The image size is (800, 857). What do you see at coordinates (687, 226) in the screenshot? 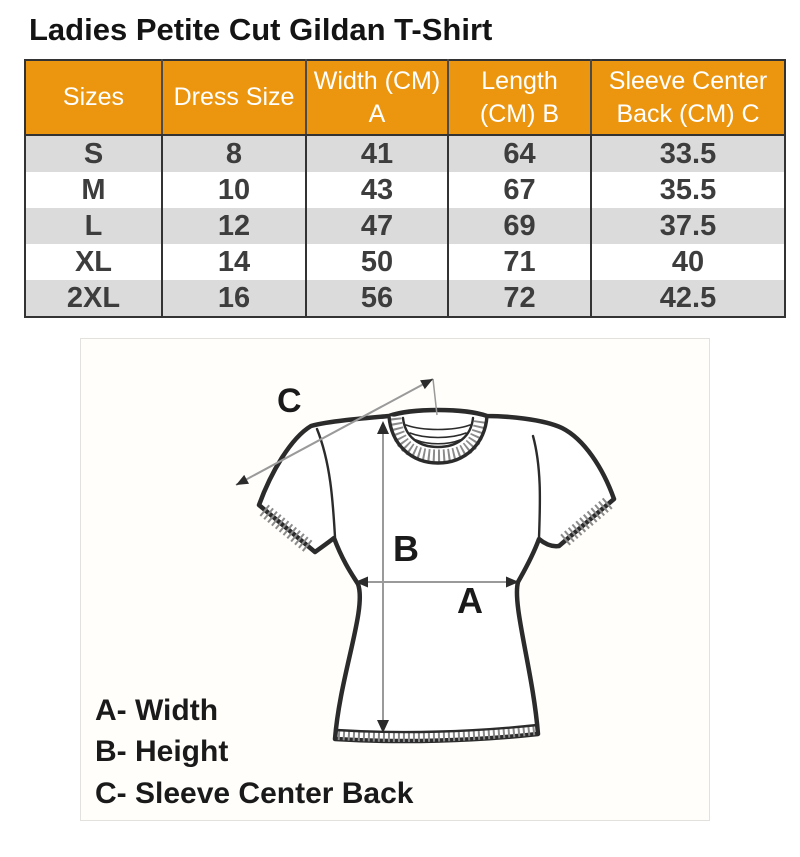
I see `table-cell: 37.5` at bounding box center [687, 226].